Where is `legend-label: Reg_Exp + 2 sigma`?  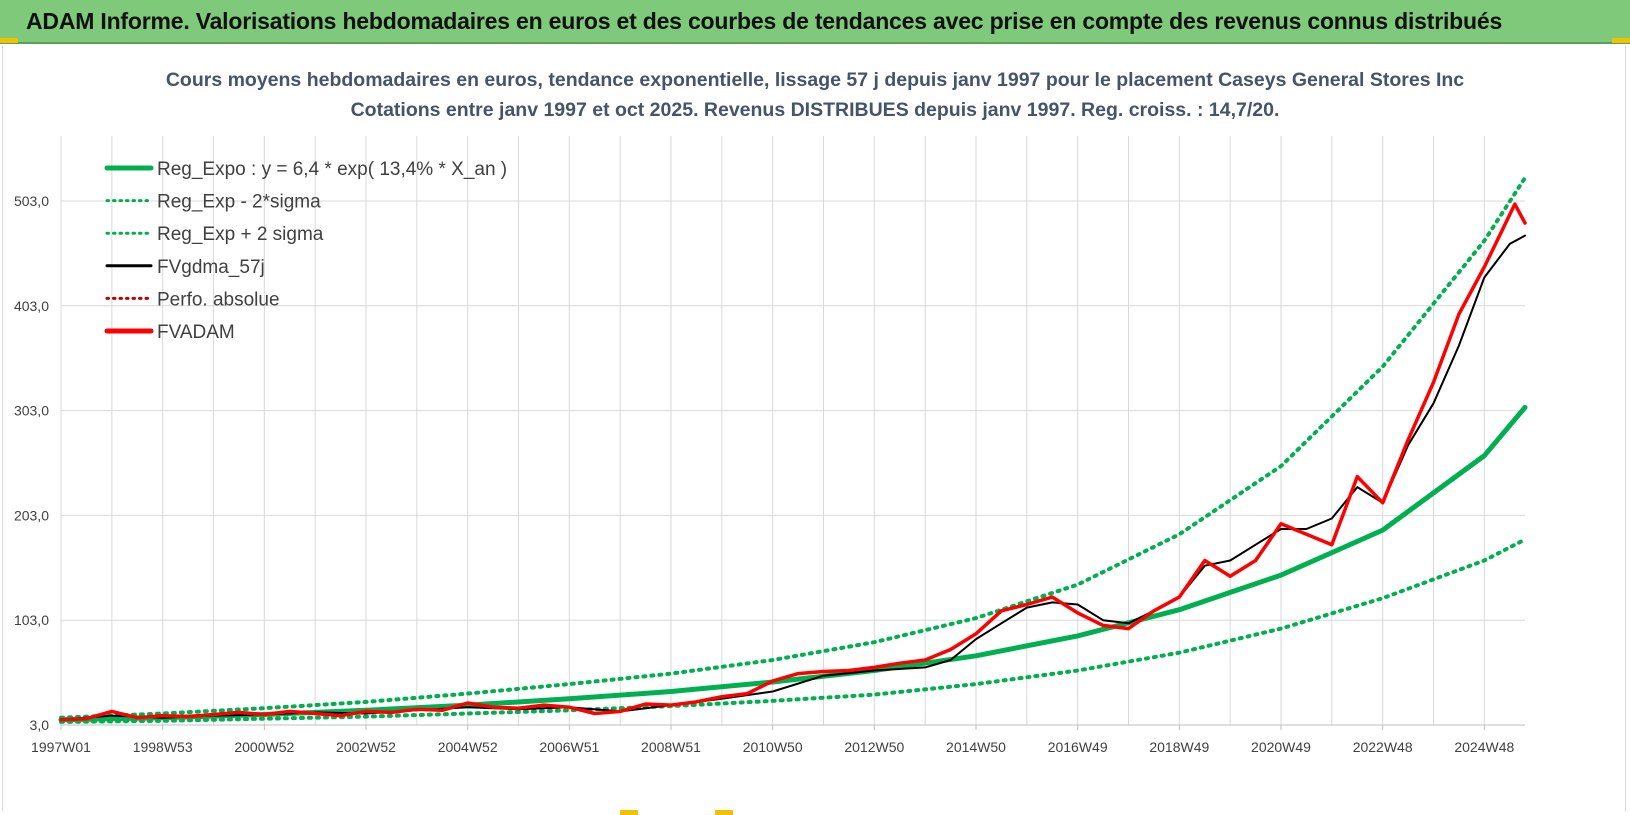
legend-label: Reg_Exp + 2 sigma is located at coordinates (240, 234).